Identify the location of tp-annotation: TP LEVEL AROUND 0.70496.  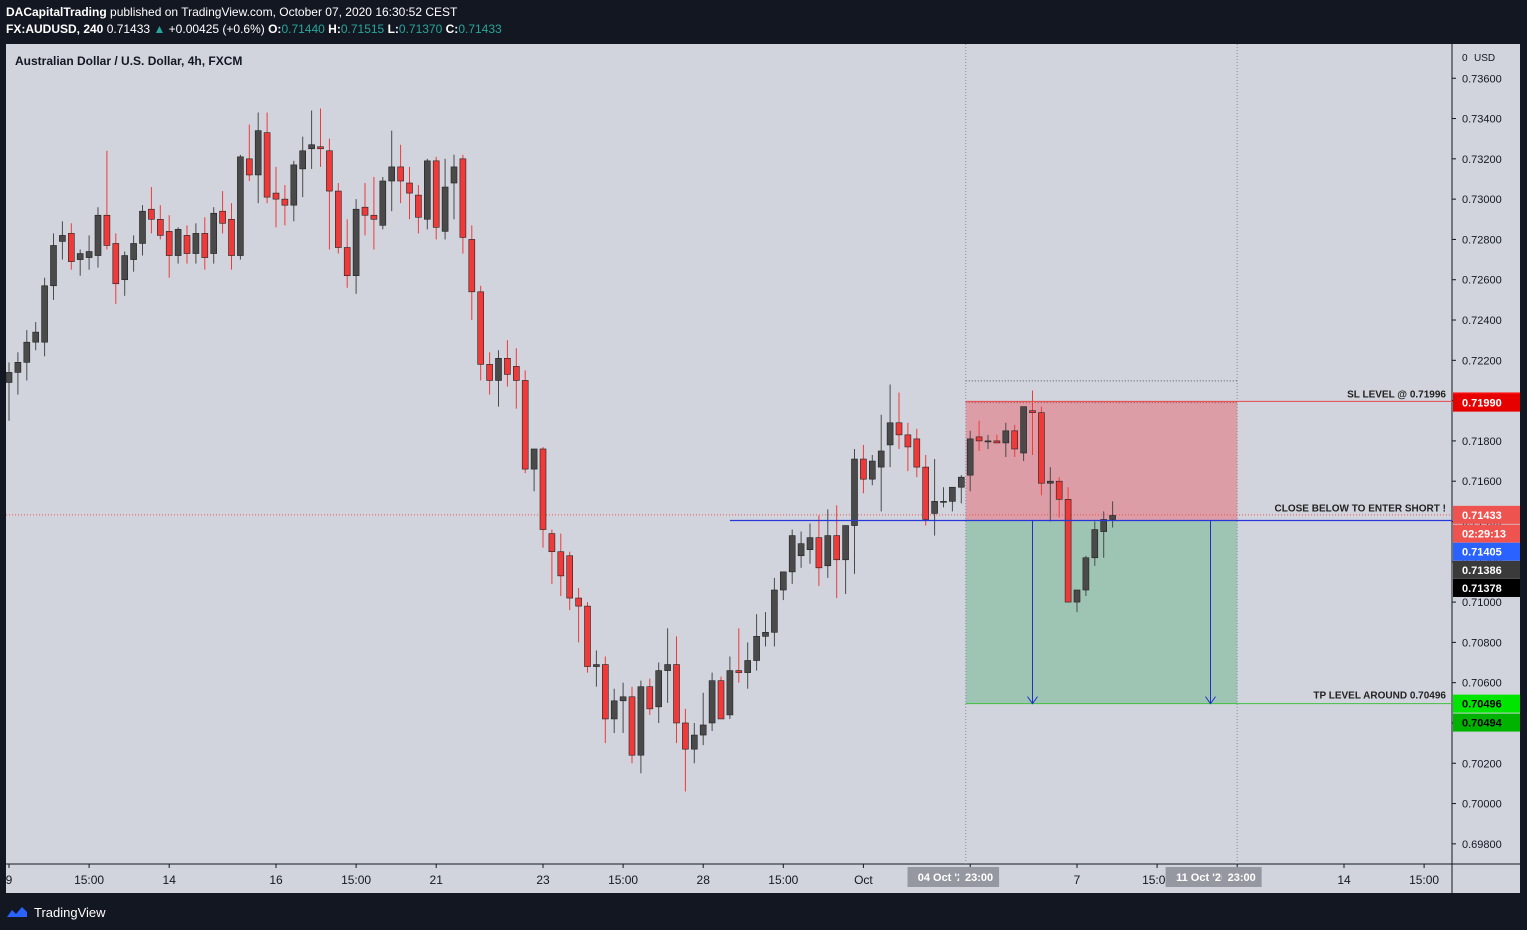
(1379, 696).